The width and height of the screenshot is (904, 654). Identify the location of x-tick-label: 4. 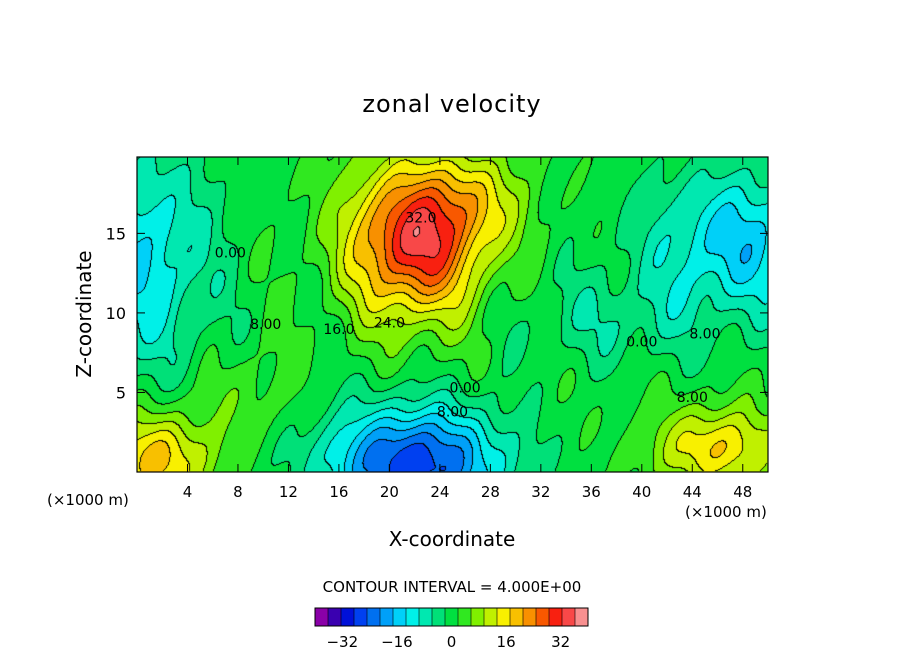
(188, 492).